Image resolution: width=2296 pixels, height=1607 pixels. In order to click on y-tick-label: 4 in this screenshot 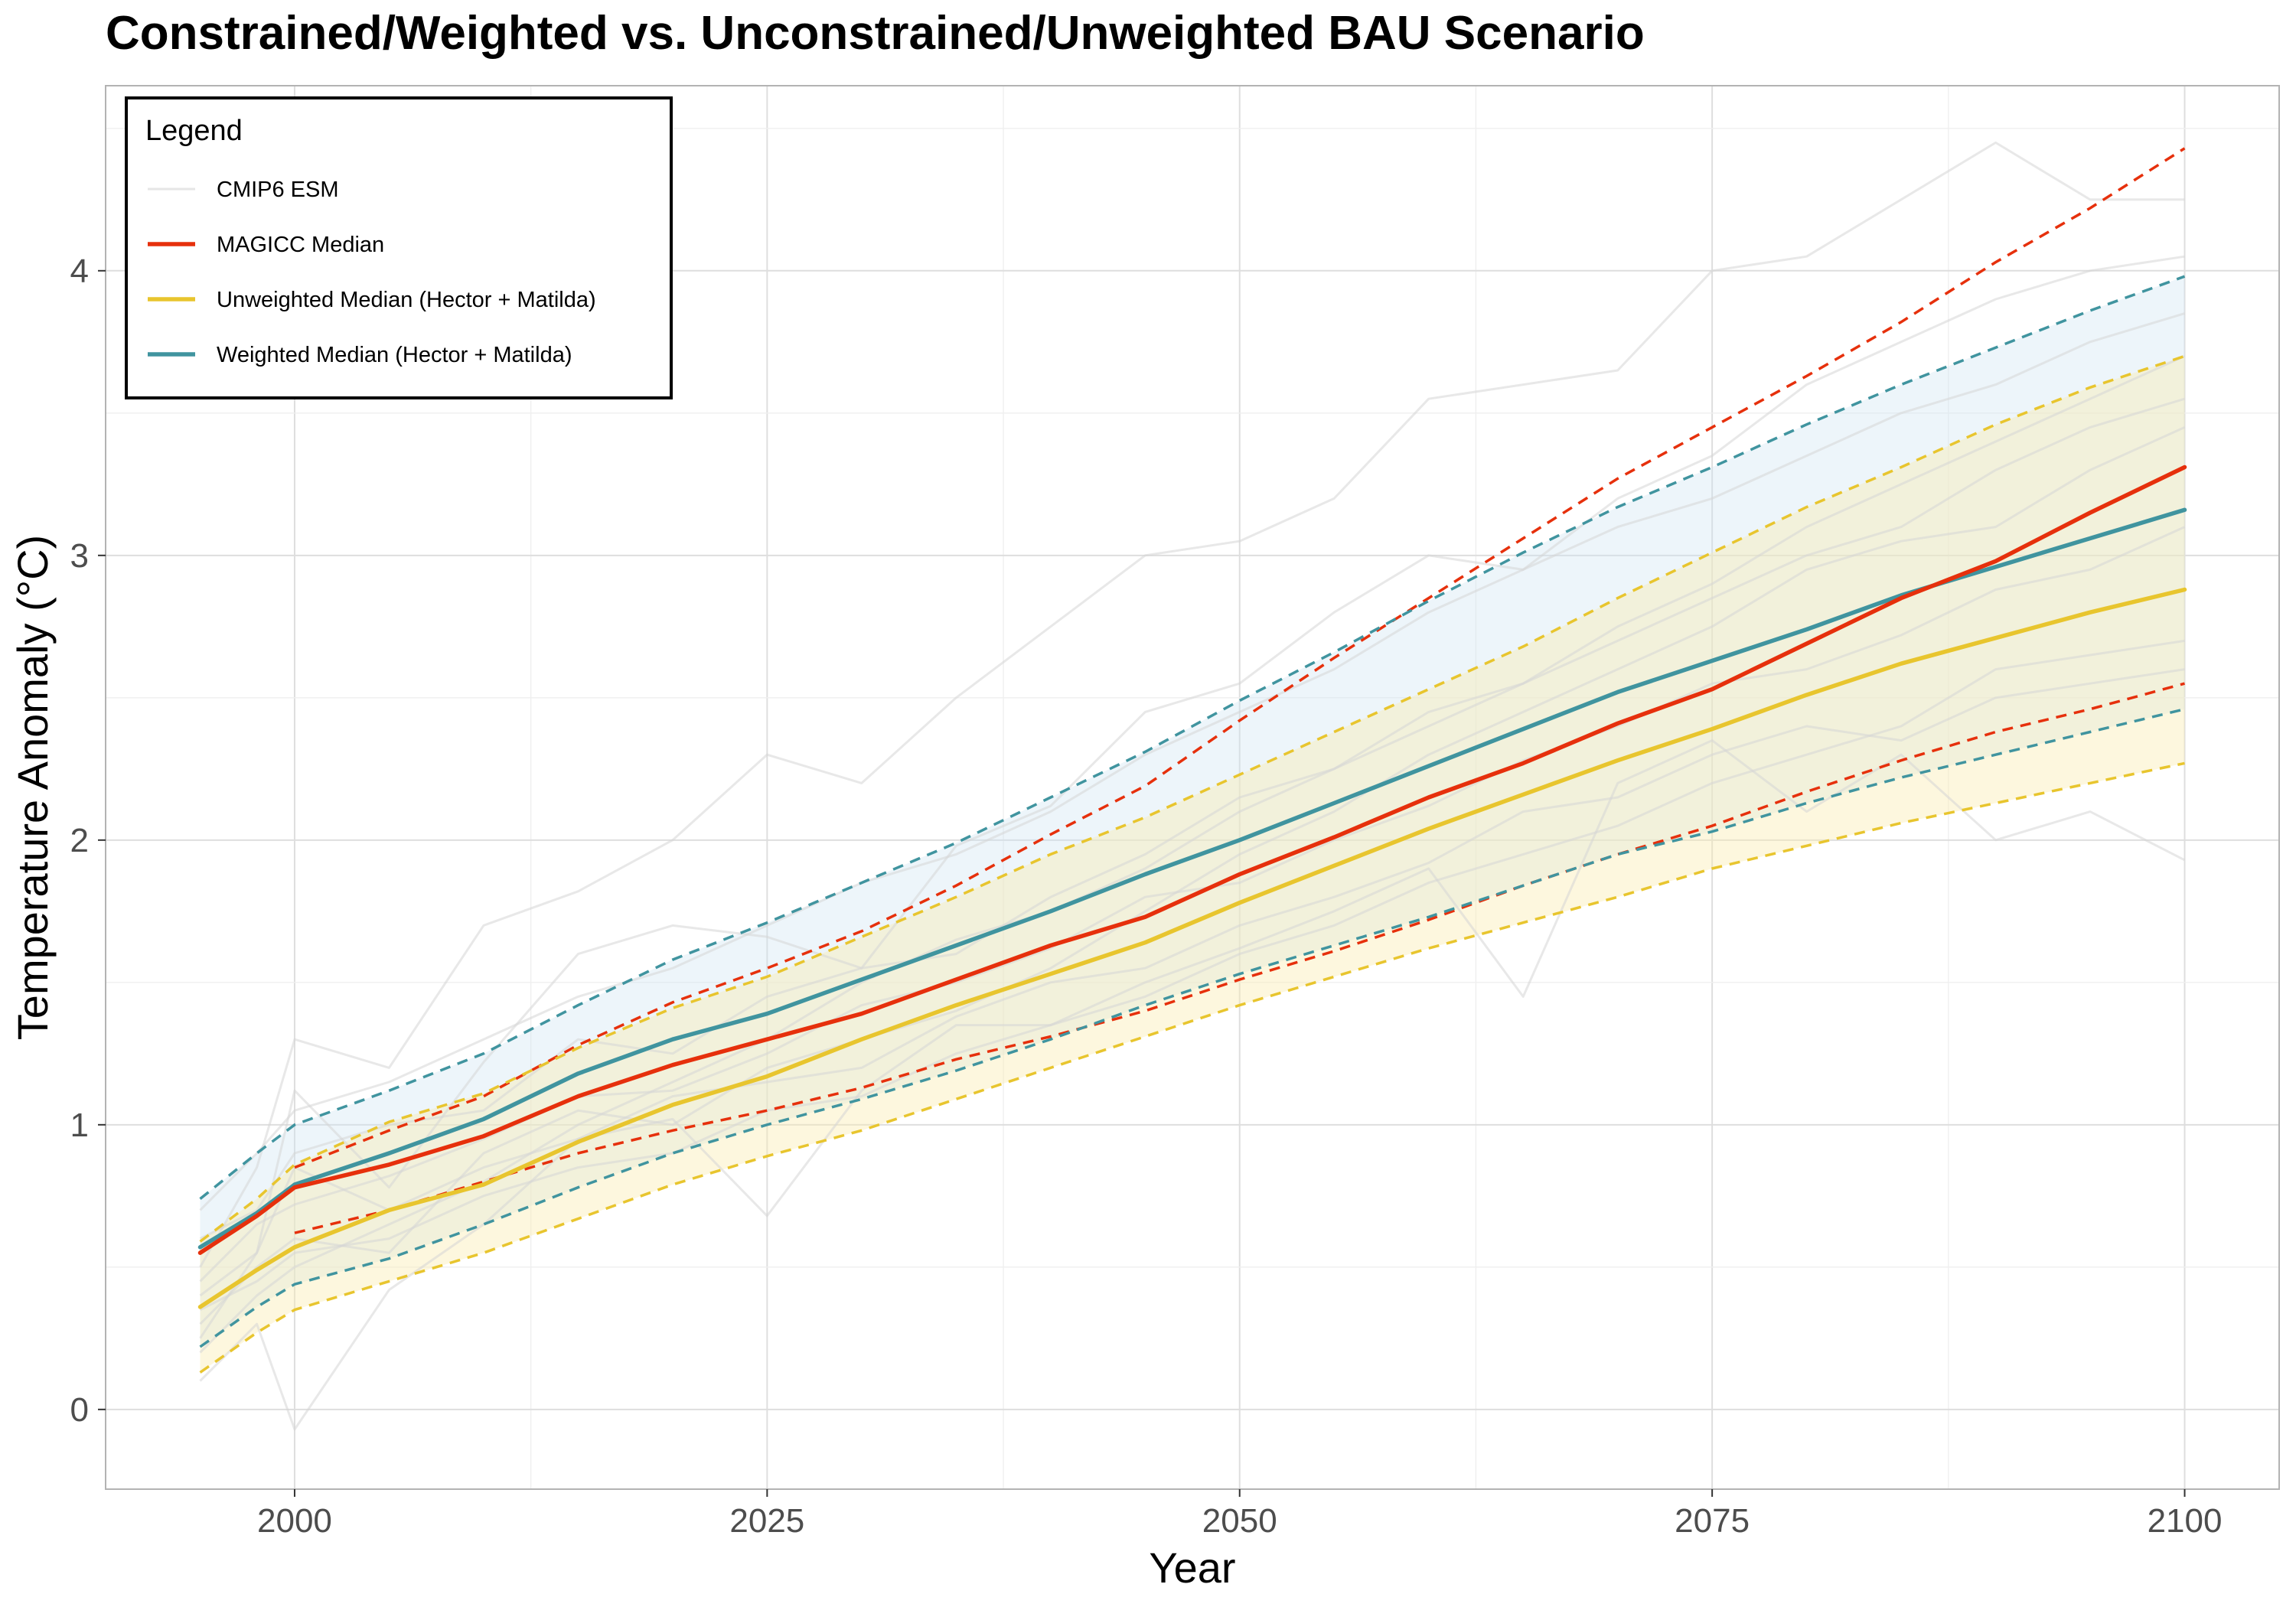, I will do `click(79, 271)`.